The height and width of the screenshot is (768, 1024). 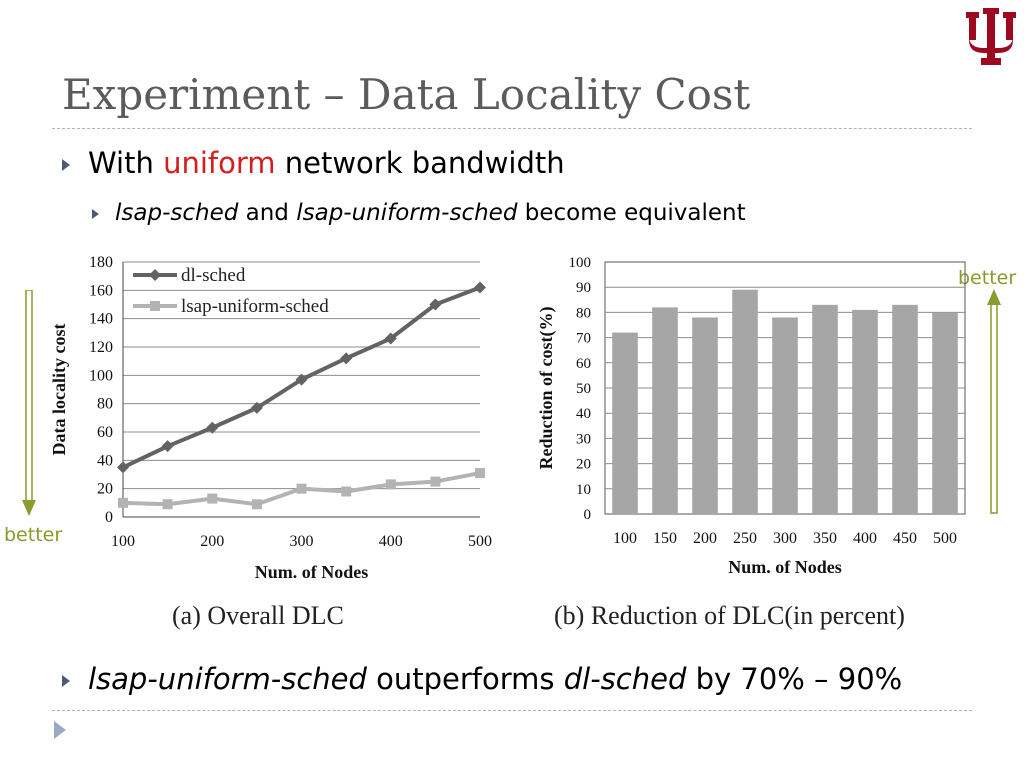 What do you see at coordinates (177, 213) in the screenshot?
I see `bullet2-part1: lsap-sched` at bounding box center [177, 213].